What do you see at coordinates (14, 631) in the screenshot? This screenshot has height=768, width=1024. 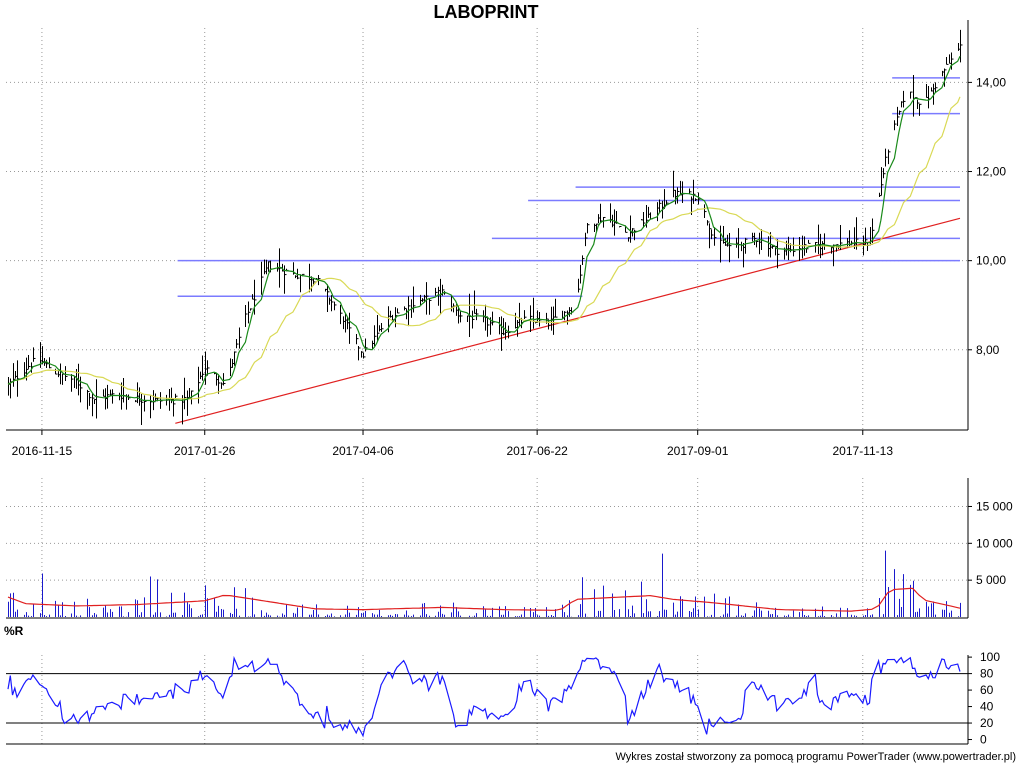 I see `indicator-label: %R` at bounding box center [14, 631].